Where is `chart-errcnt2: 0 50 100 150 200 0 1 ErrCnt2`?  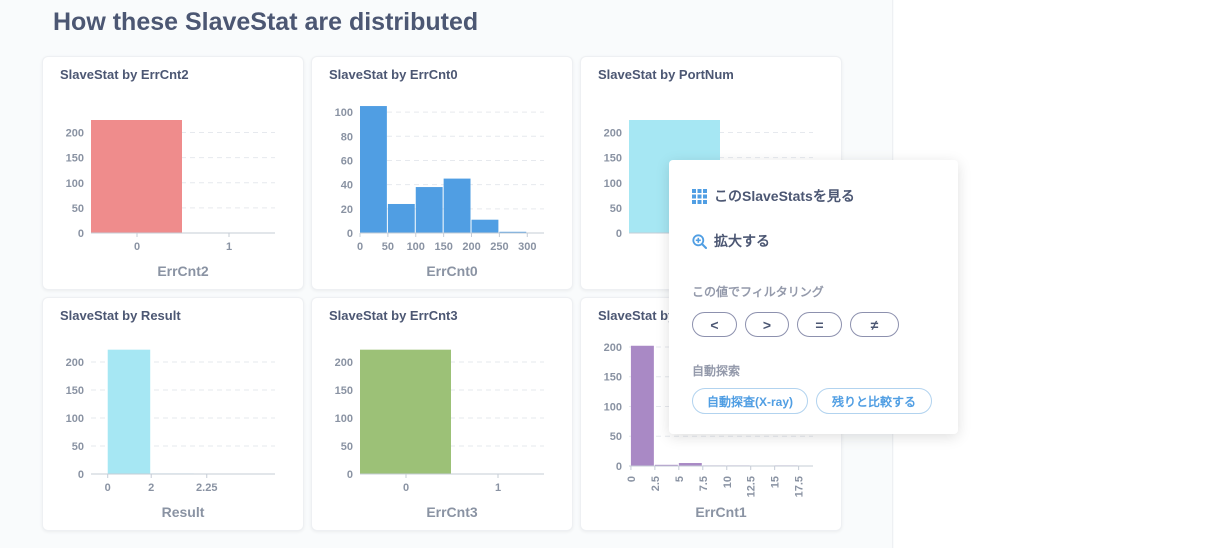
chart-errcnt2: 0 50 100 150 200 0 1 ErrCnt2 is located at coordinates (174, 174).